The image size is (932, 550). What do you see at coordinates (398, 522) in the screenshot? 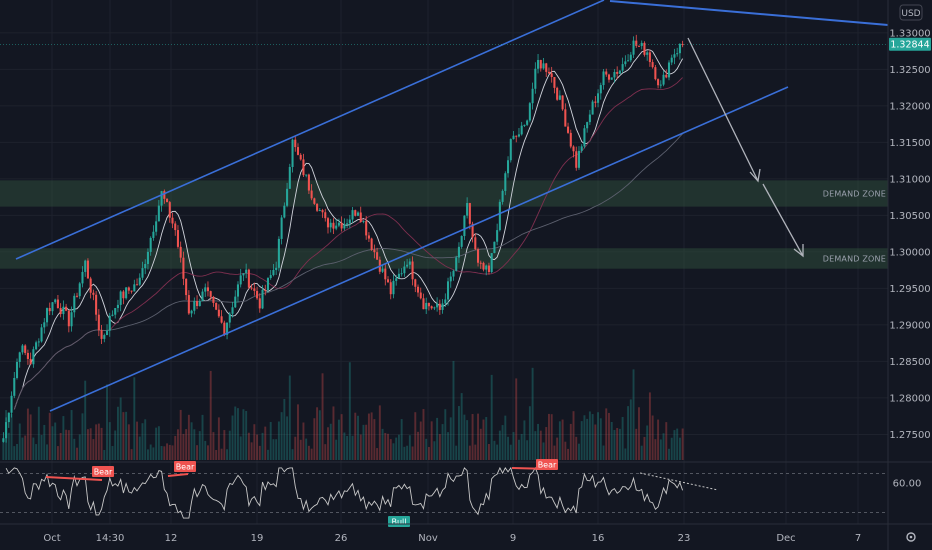
I see `divergence-tag-label: Bull` at bounding box center [398, 522].